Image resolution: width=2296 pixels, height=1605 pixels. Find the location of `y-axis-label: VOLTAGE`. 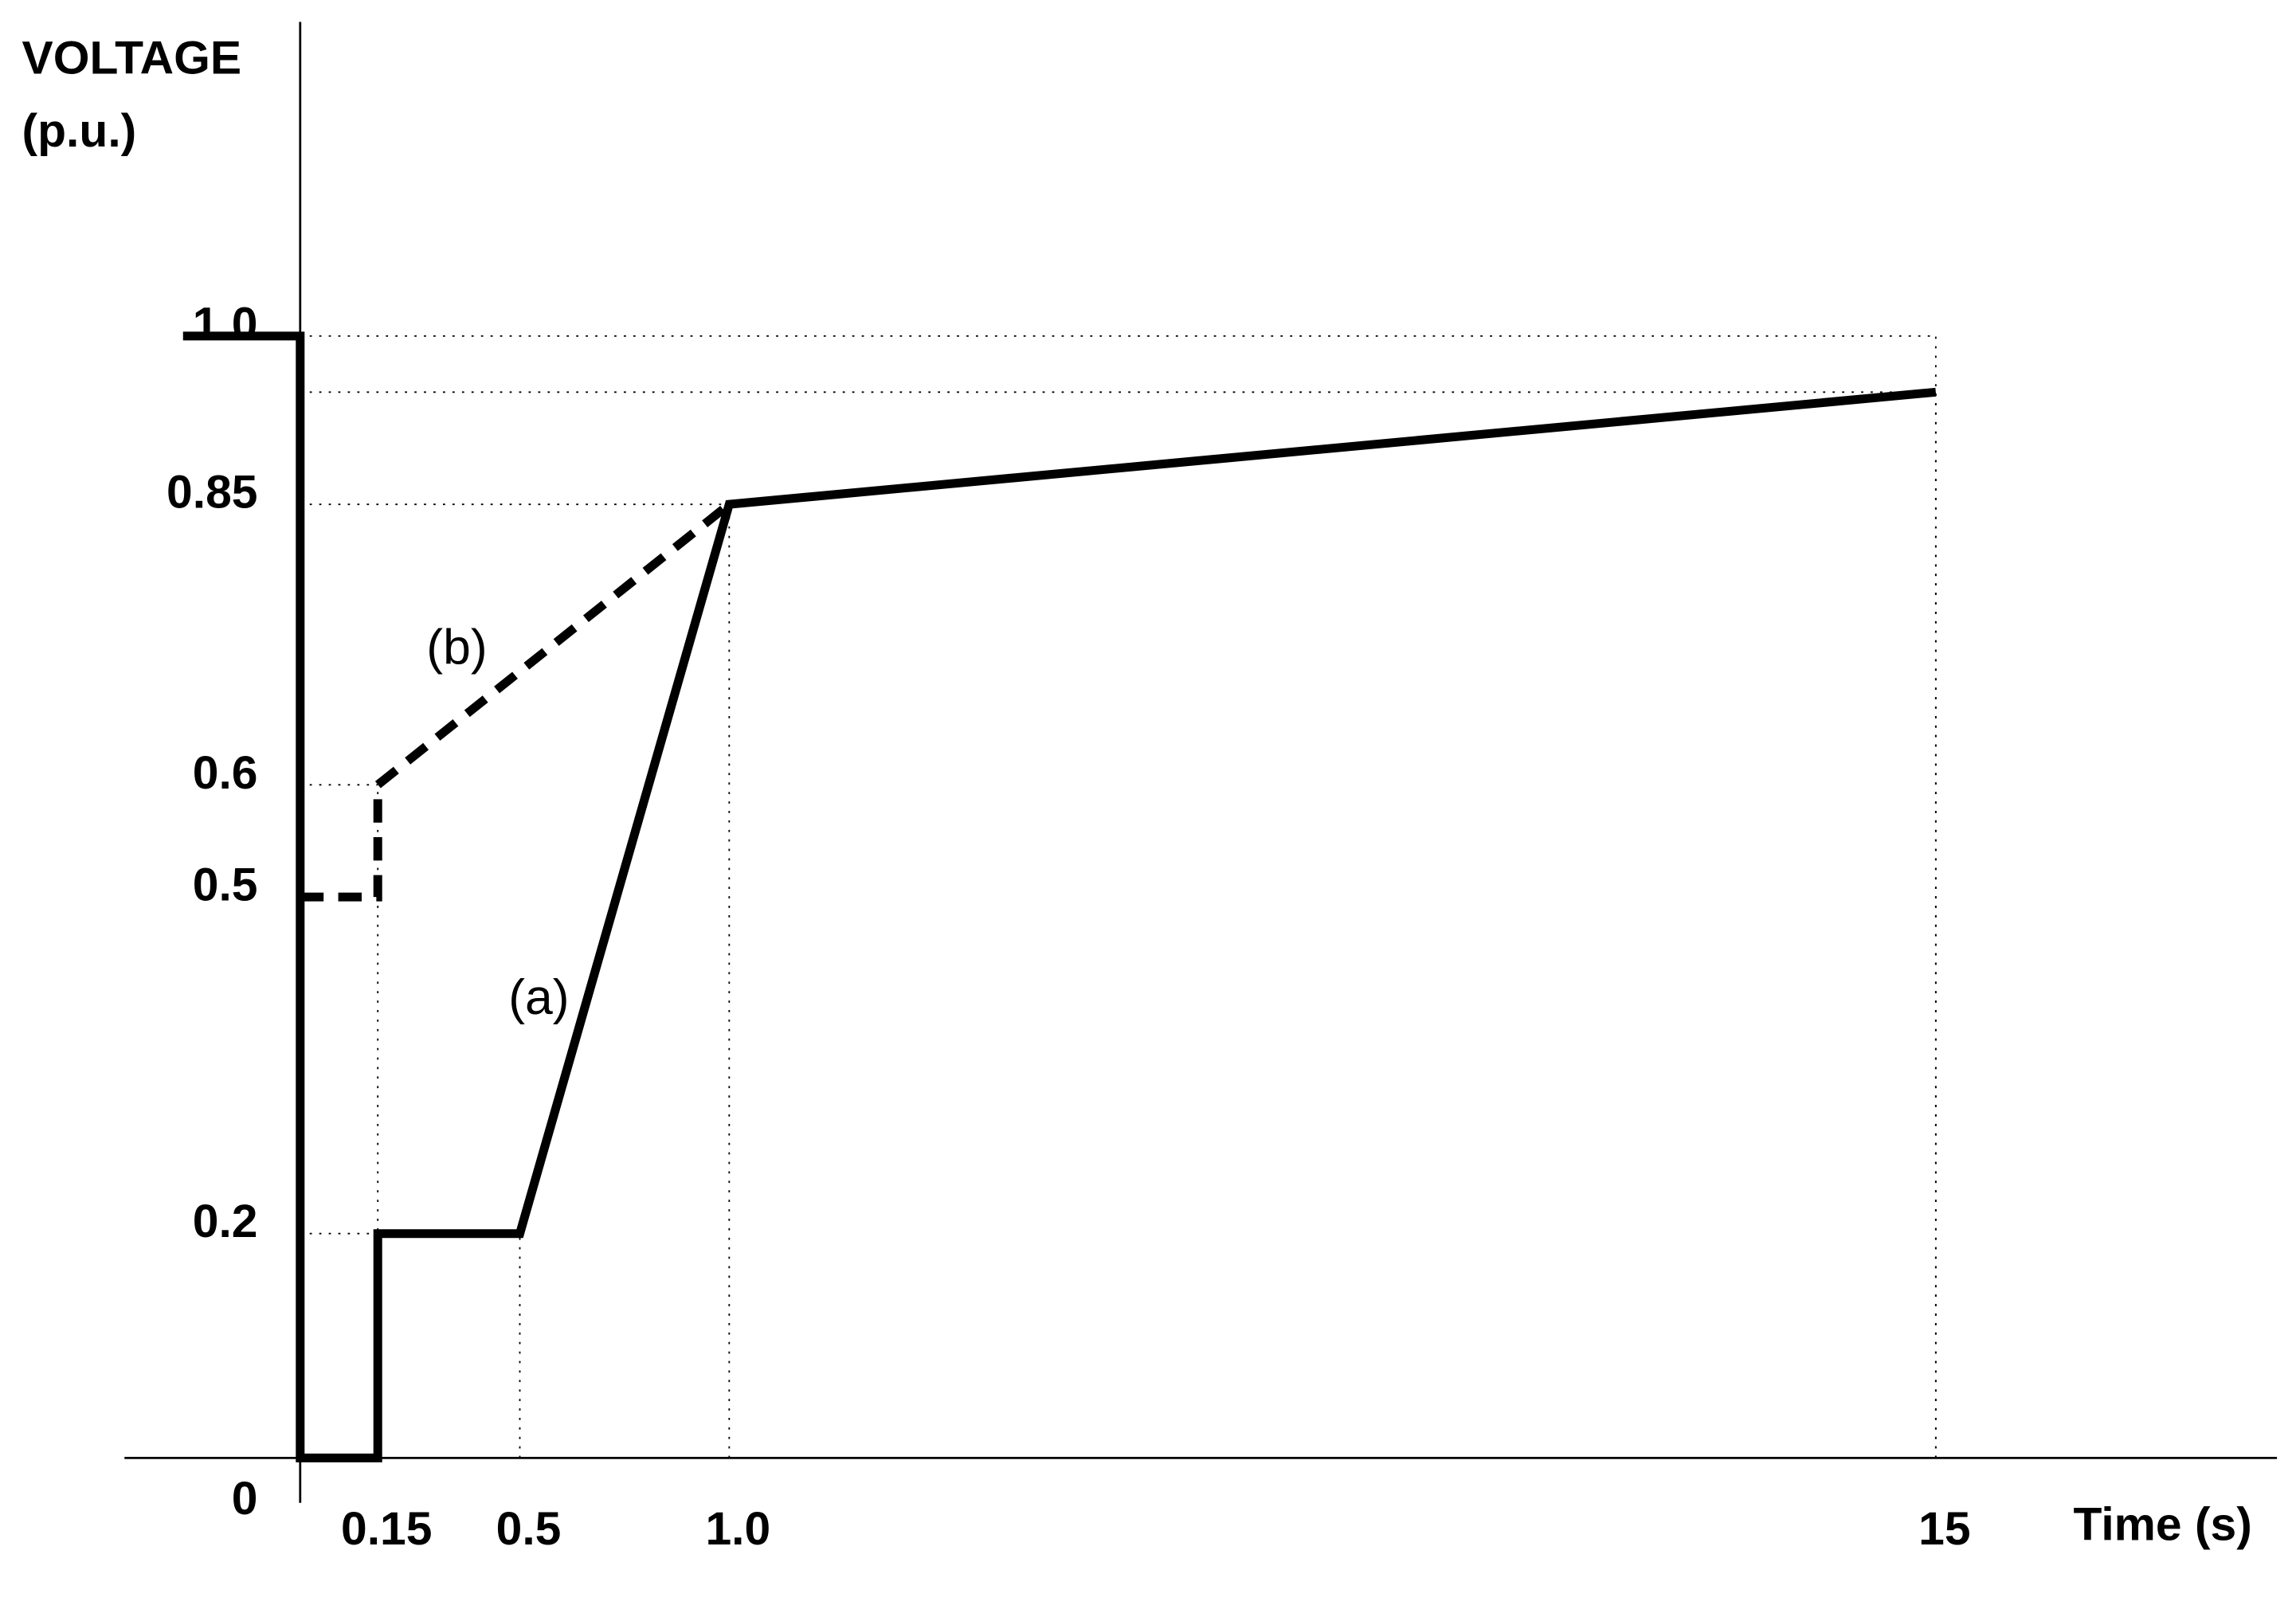

y-axis-label: VOLTAGE is located at coordinates (132, 58).